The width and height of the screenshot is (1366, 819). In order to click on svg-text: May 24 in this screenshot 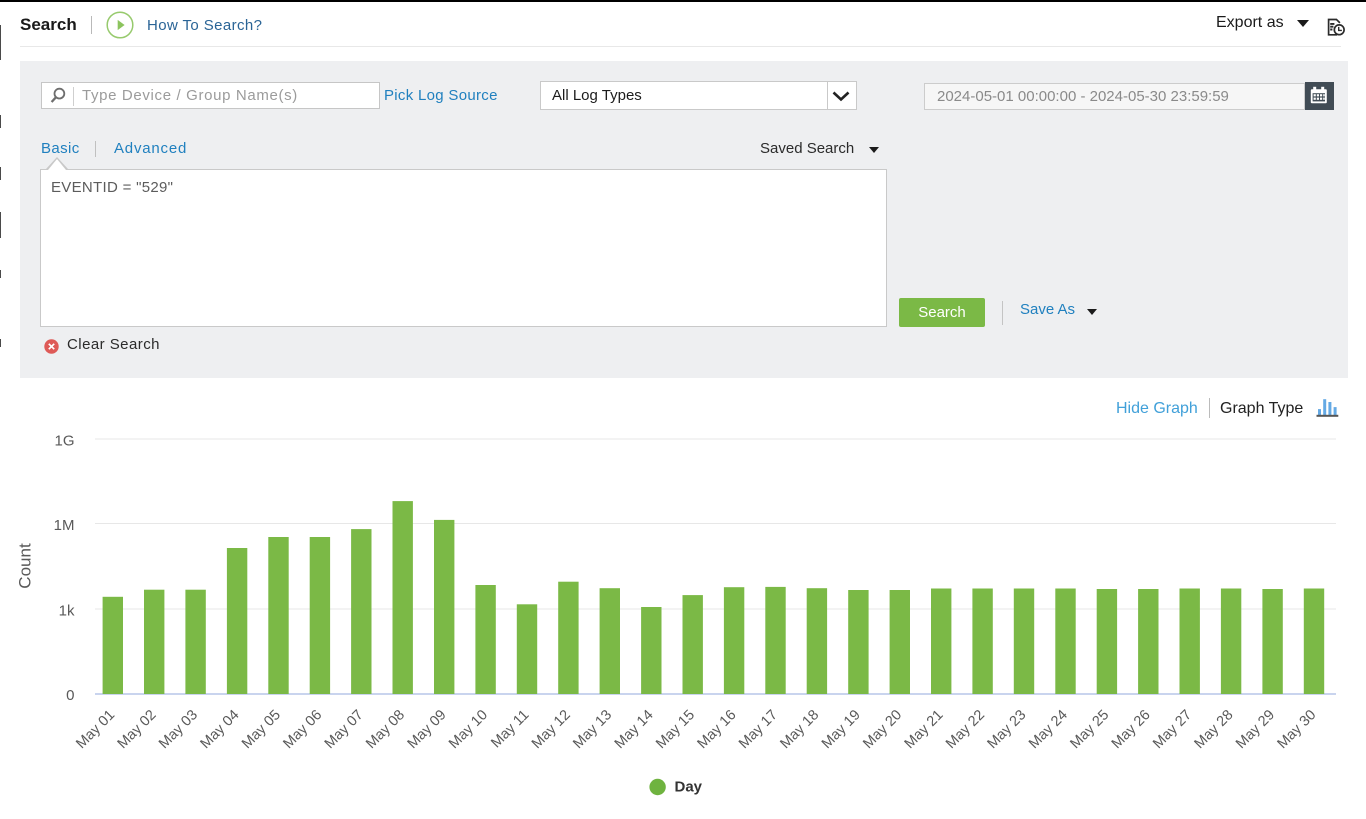, I will do `click(1048, 729)`.